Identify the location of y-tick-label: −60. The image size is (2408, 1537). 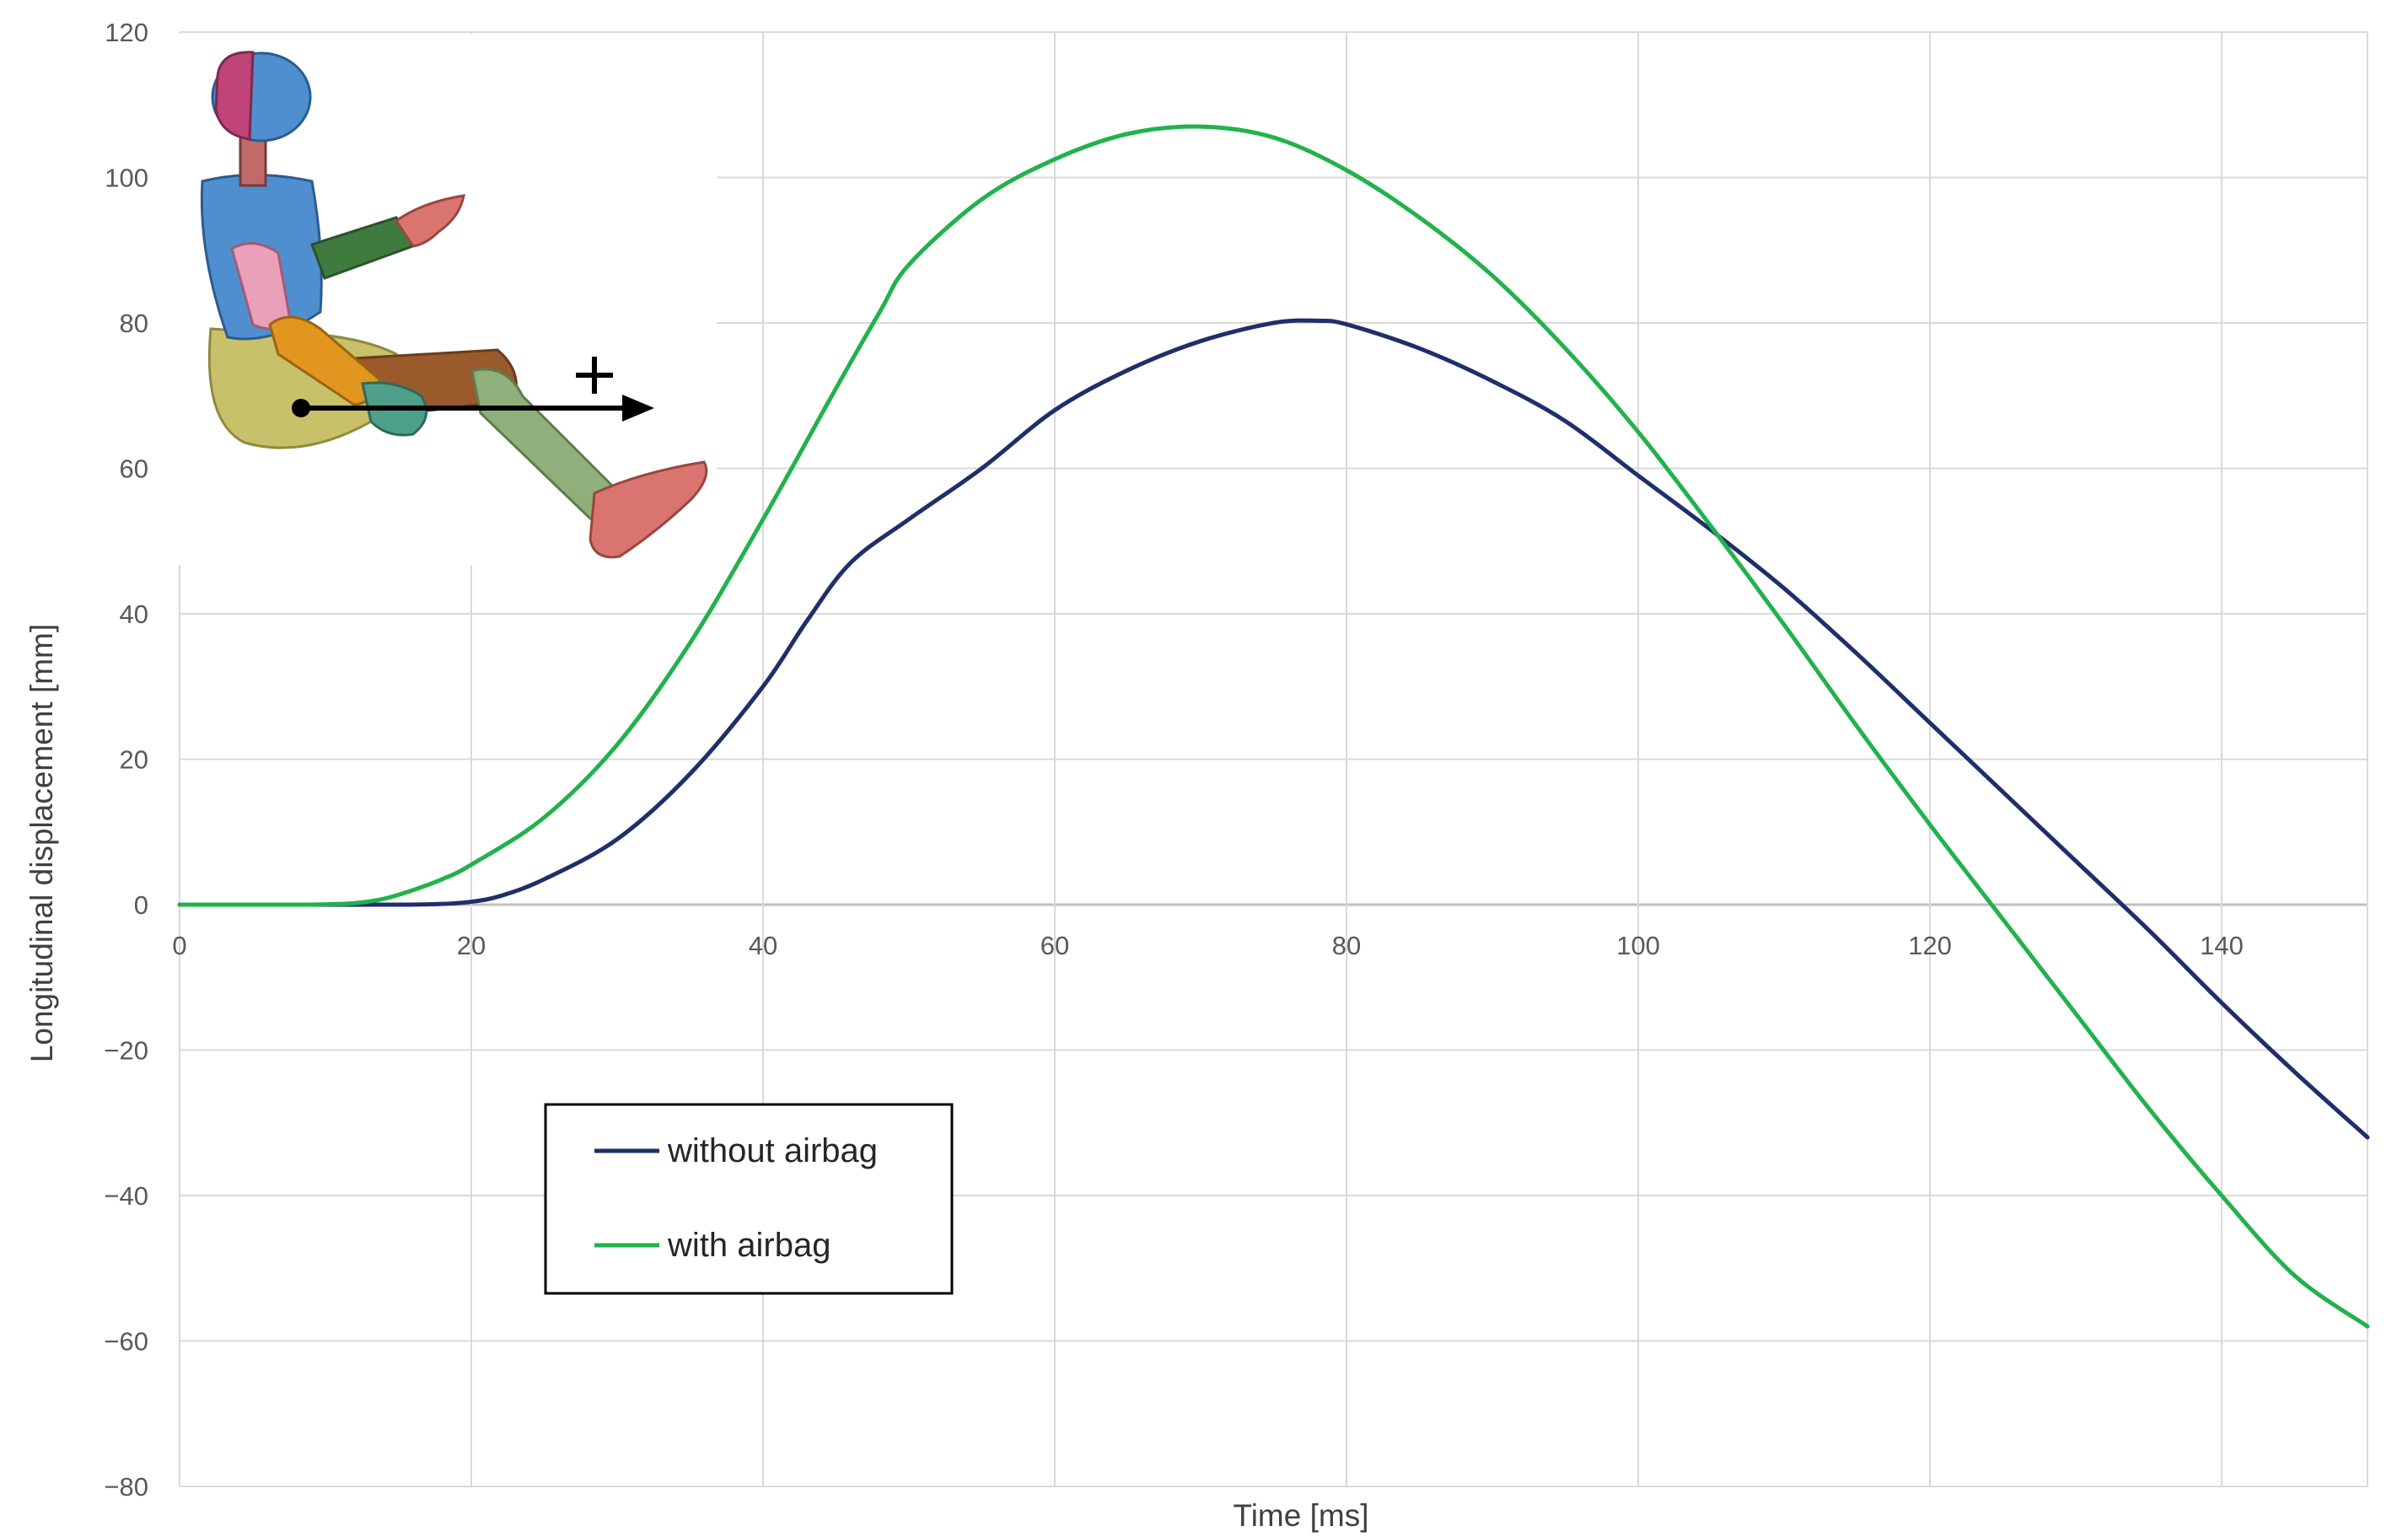
(126, 1342).